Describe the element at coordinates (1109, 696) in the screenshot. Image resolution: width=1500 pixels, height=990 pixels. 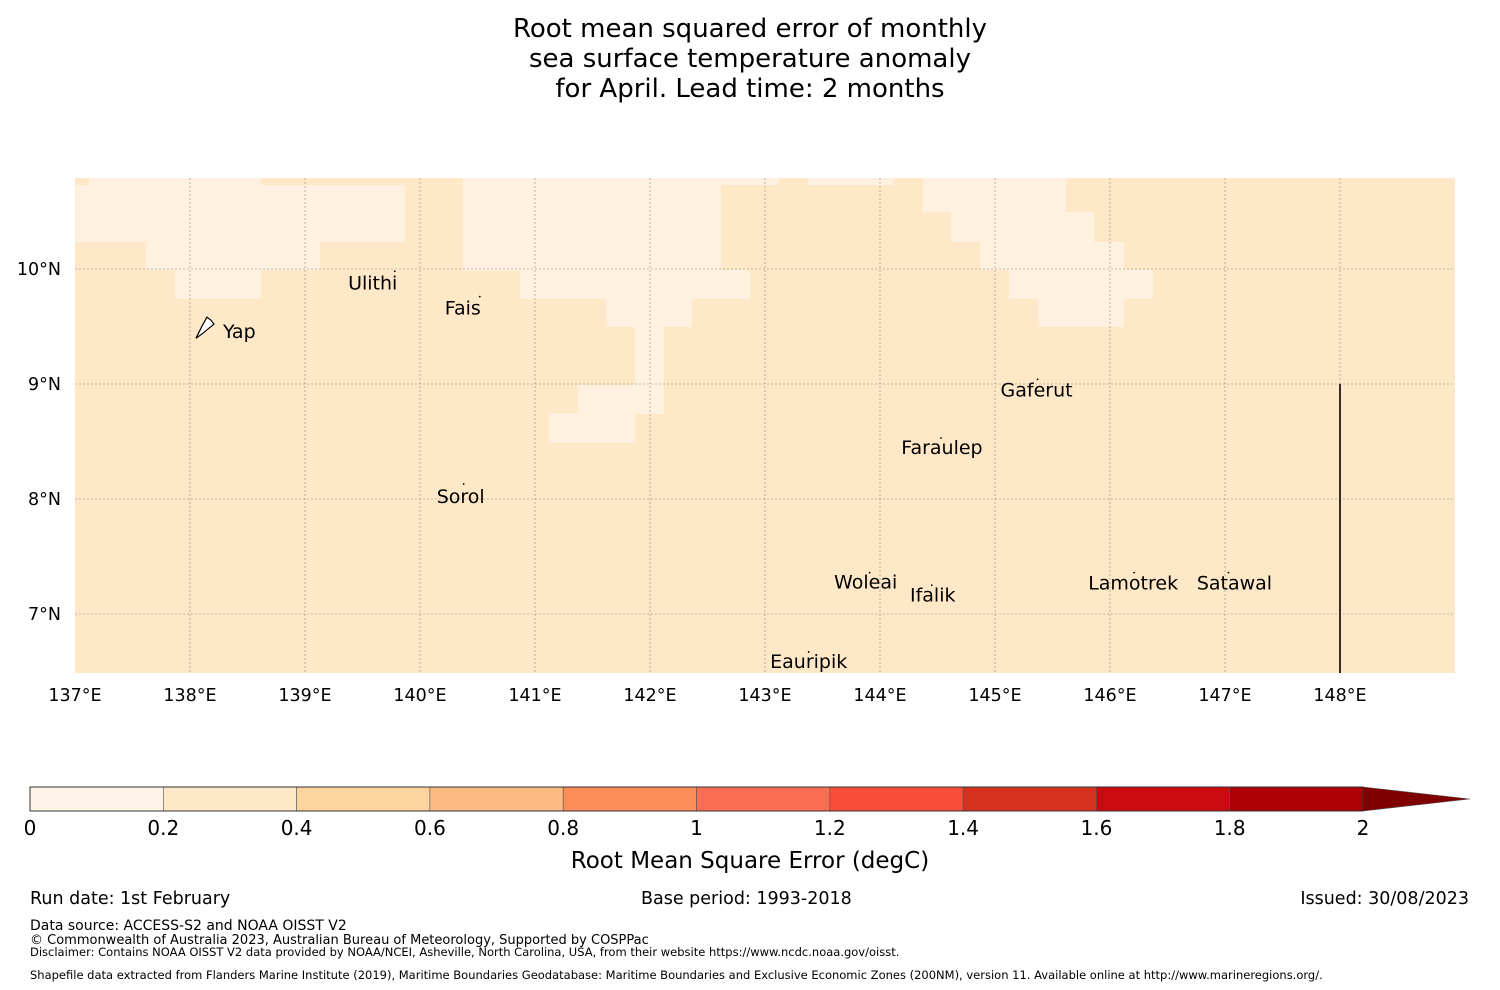
I see `lon-tick-label: 146°E` at that location.